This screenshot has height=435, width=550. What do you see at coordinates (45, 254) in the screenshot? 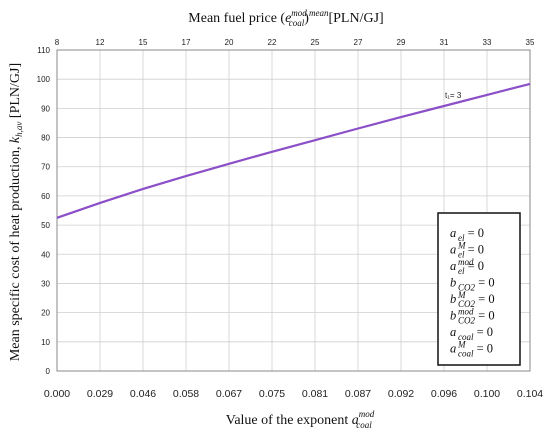
I see `y-tick-label: 40` at bounding box center [45, 254].